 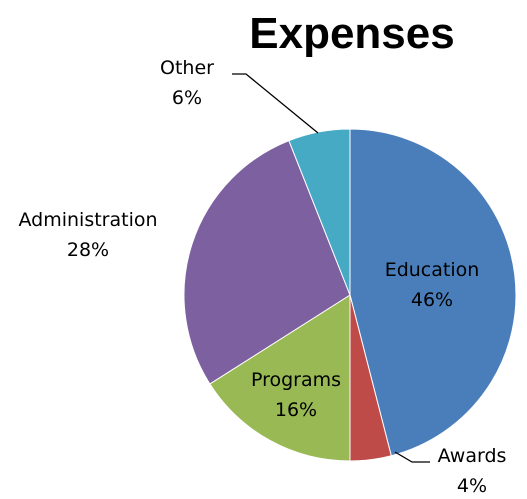 What do you see at coordinates (187, 98) in the screenshot?
I see `slice-percent-other: 6%` at bounding box center [187, 98].